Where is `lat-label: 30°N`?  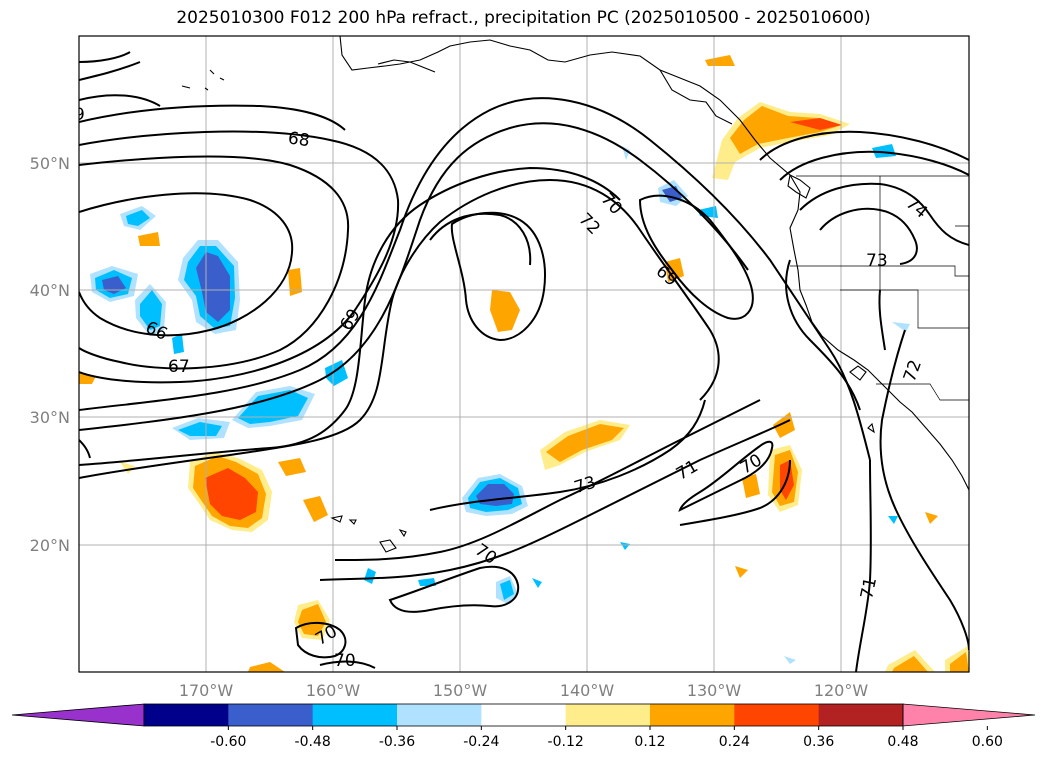
lat-label: 30°N is located at coordinates (50, 417).